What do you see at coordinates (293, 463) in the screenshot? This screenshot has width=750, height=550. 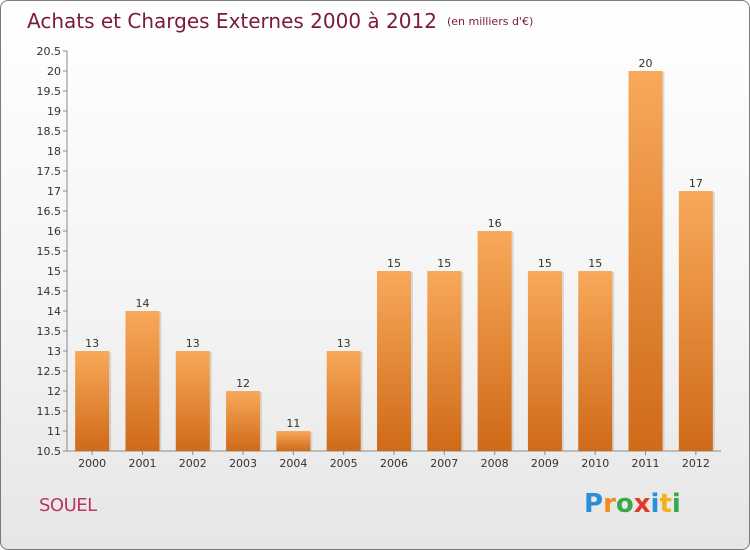 I see `x-tick-label: 2004` at bounding box center [293, 463].